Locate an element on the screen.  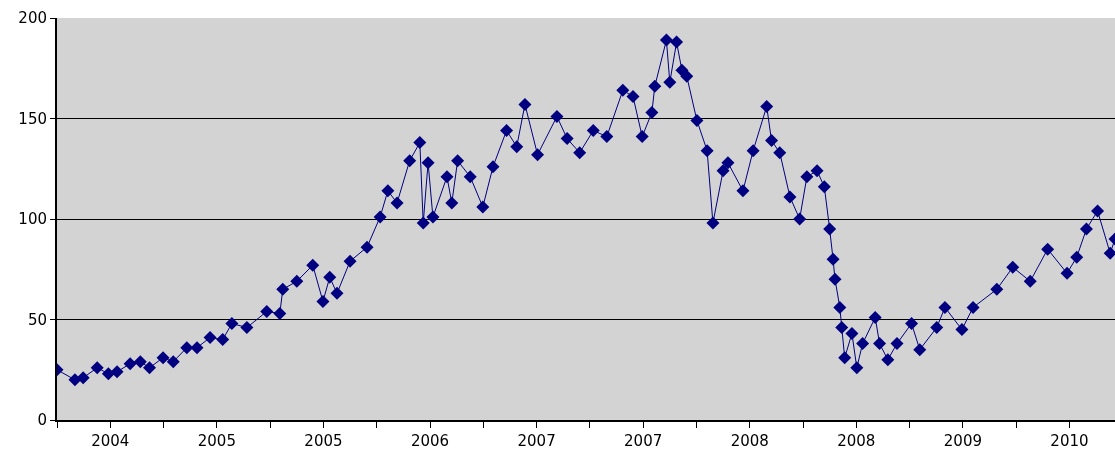
y-tick-label: 100 is located at coordinates (32, 219).